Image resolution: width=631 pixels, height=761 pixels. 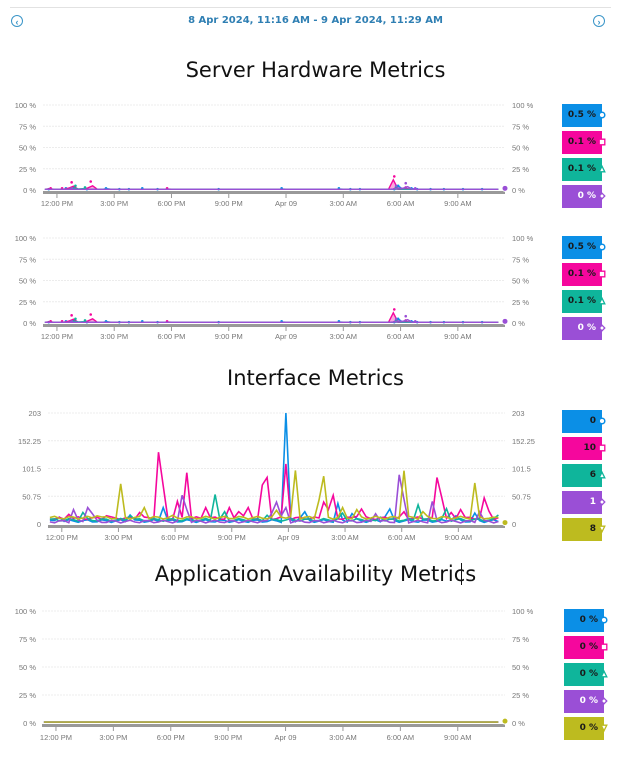 What do you see at coordinates (584, 475) in the screenshot?
I see `legend-item-3: 6` at bounding box center [584, 475].